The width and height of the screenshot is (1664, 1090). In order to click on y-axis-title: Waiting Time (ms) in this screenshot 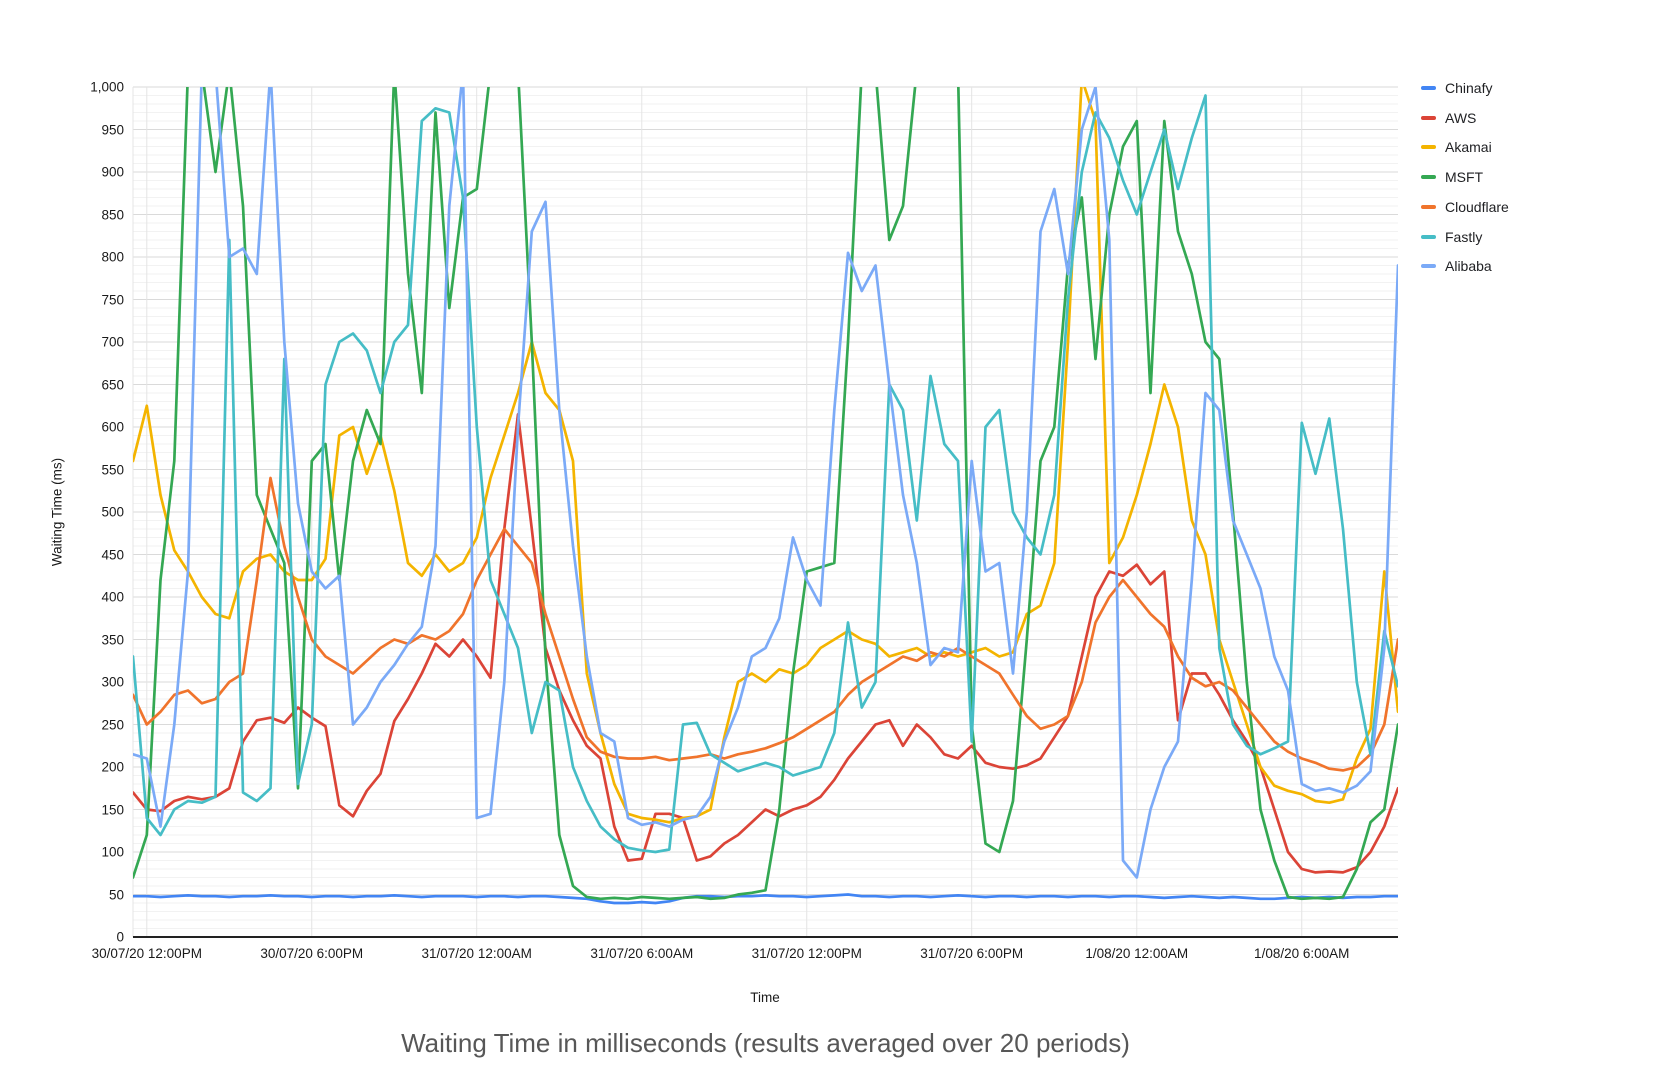, I will do `click(57, 512)`.